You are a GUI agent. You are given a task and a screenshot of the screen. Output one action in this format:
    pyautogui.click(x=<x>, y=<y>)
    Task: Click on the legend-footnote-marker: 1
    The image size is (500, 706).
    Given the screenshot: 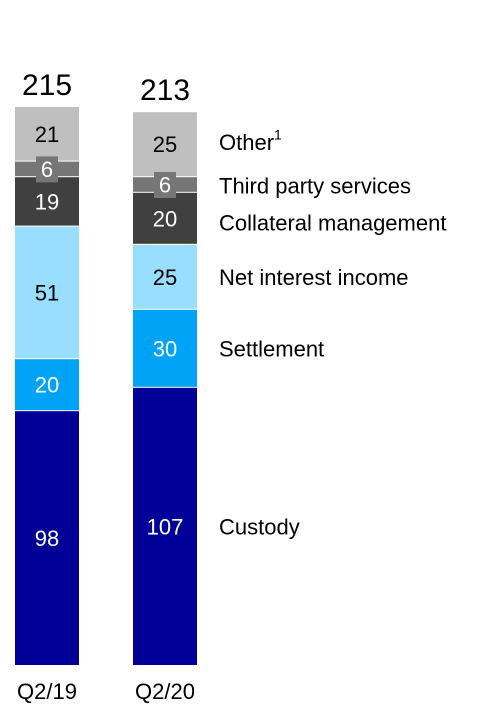 What is the action you would take?
    pyautogui.click(x=278, y=135)
    